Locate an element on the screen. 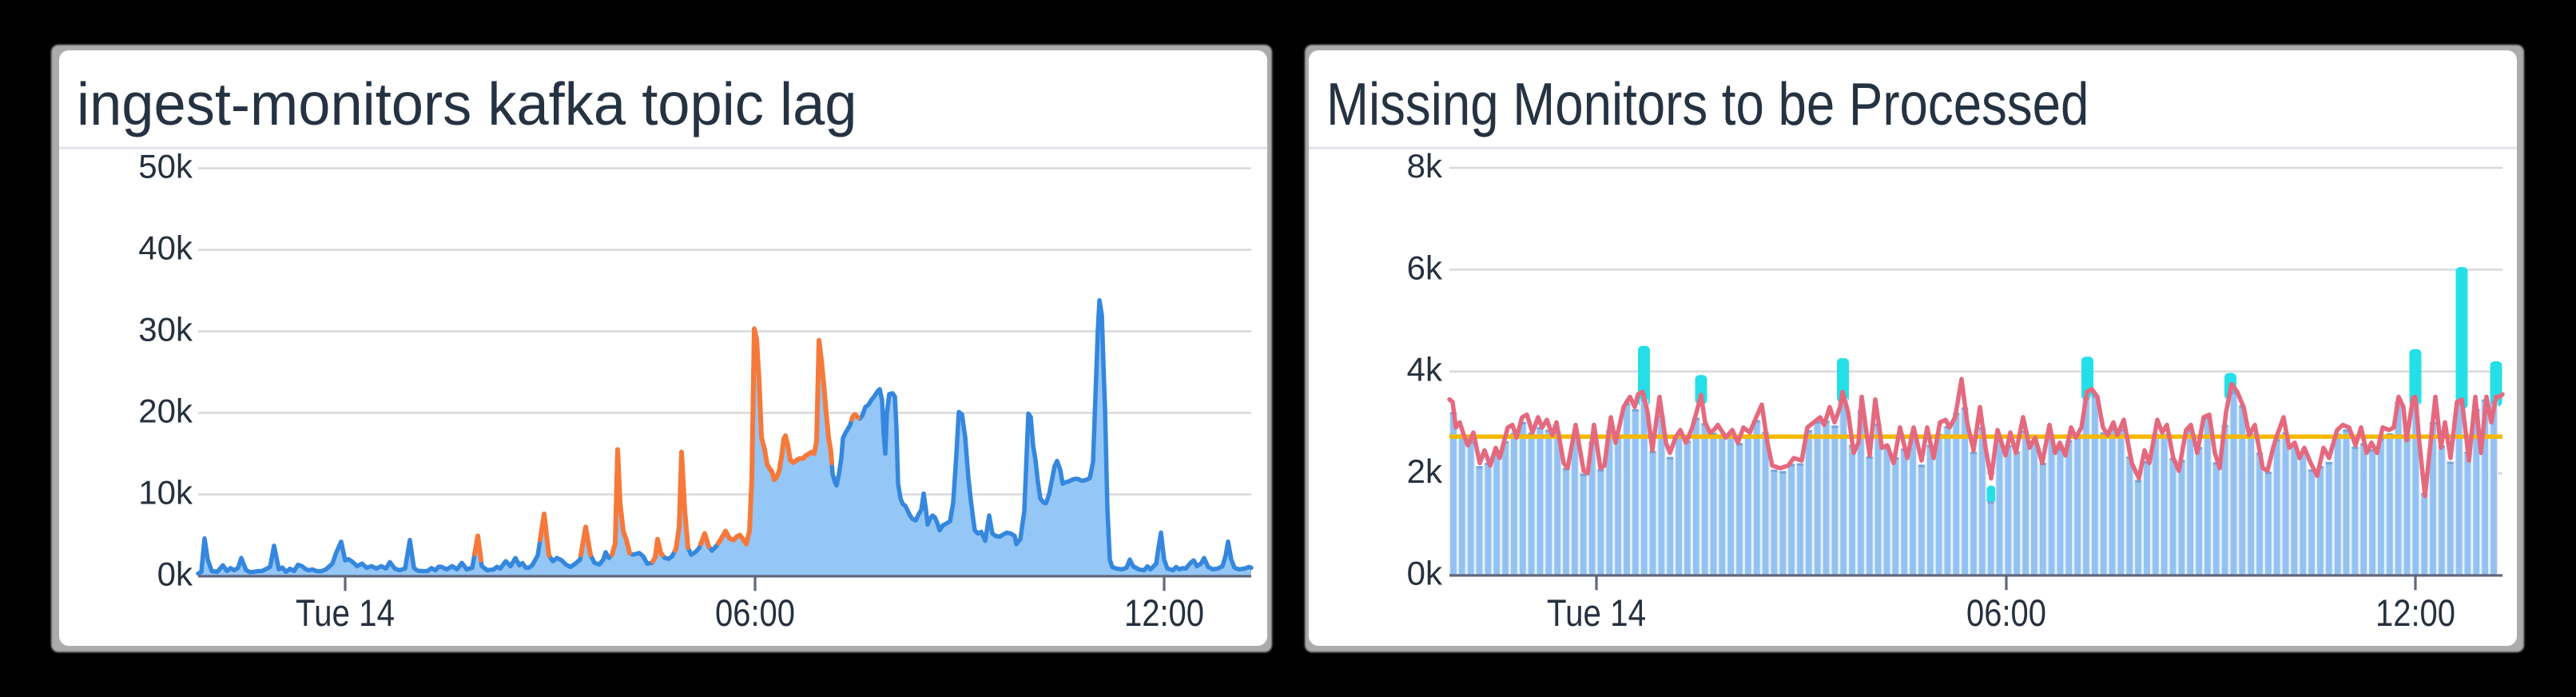  svg-text: 10k is located at coordinates (165, 493).